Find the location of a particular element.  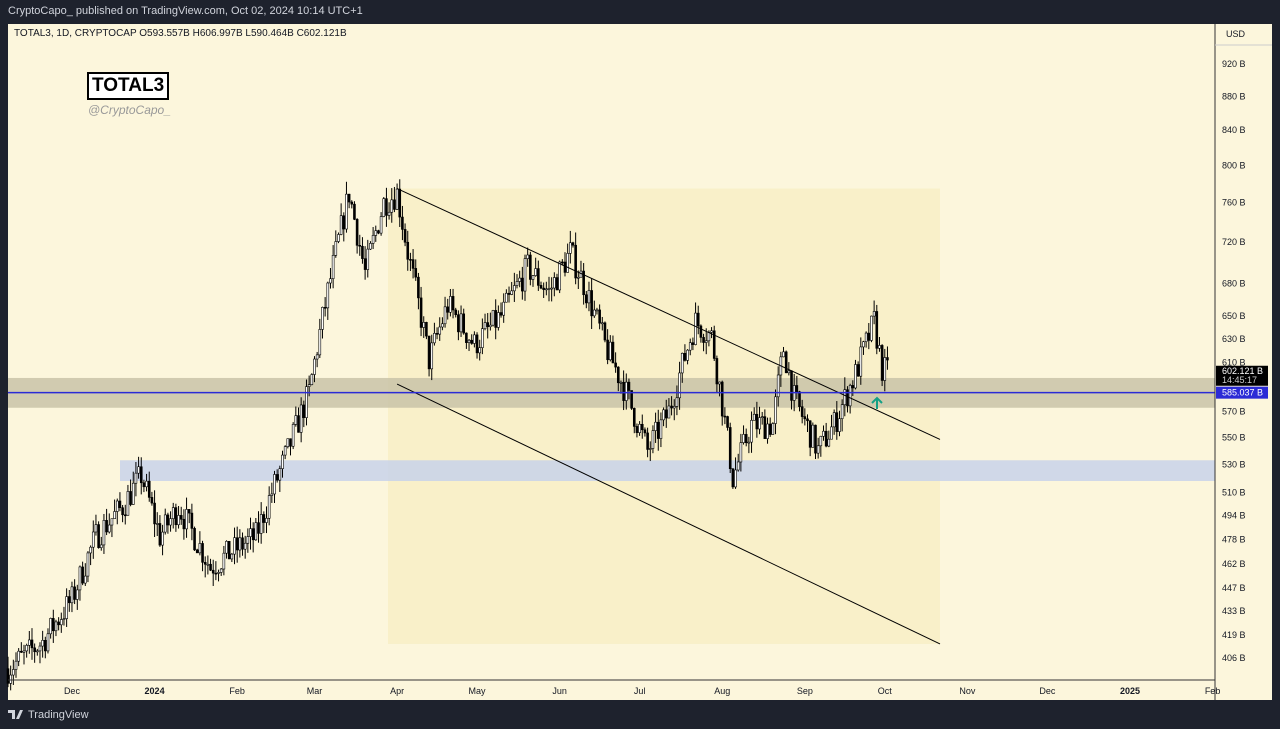

level-price-badge is located at coordinates (1242, 392).